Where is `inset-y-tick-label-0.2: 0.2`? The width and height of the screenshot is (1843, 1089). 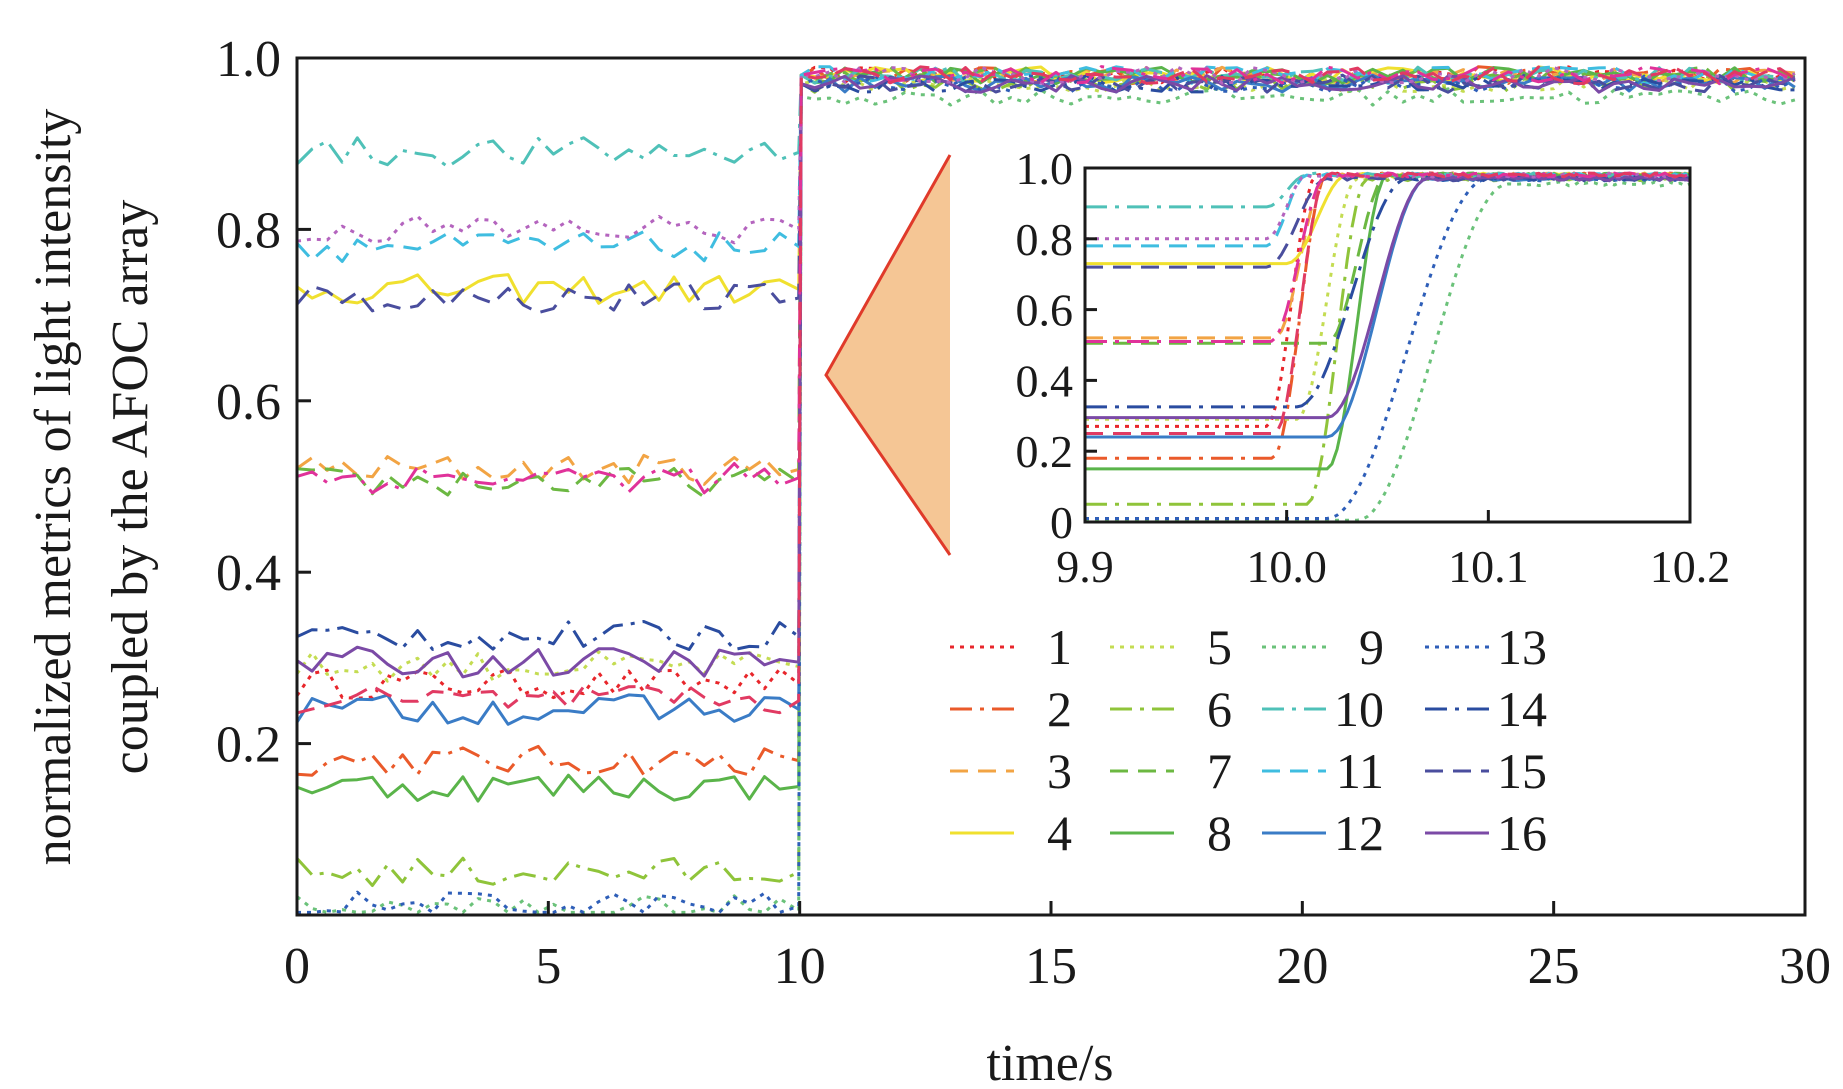 inset-y-tick-label-0.2: 0.2 is located at coordinates (1045, 451).